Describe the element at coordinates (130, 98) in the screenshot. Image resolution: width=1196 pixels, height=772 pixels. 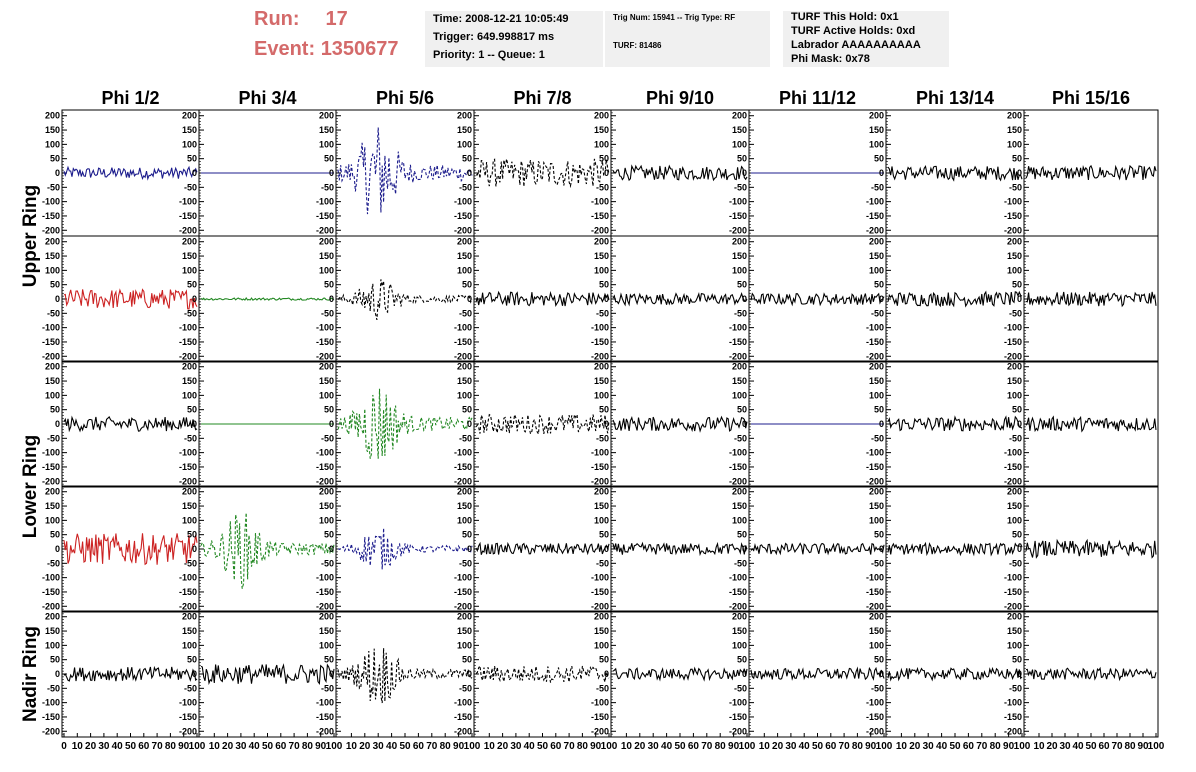
I see `column-header-1: Phi 1/2` at that location.